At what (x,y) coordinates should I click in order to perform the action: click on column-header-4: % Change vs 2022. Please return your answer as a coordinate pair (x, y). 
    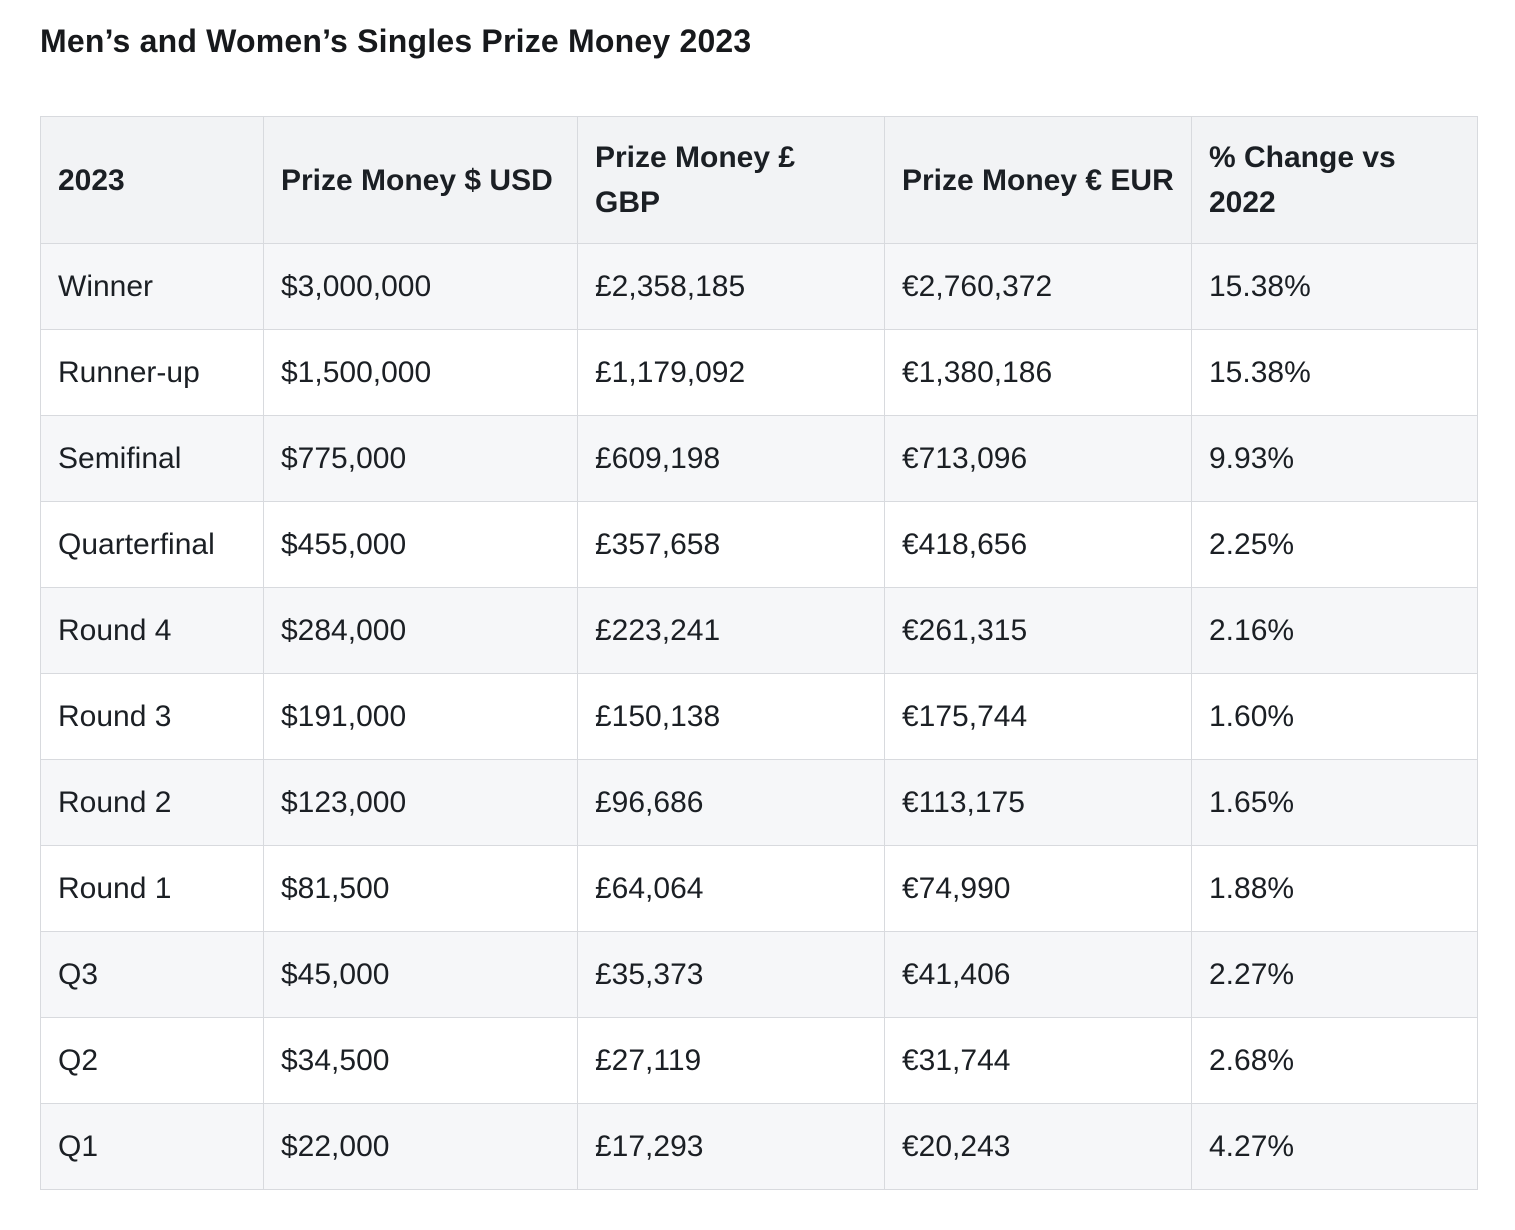
    Looking at the image, I should click on (1334, 180).